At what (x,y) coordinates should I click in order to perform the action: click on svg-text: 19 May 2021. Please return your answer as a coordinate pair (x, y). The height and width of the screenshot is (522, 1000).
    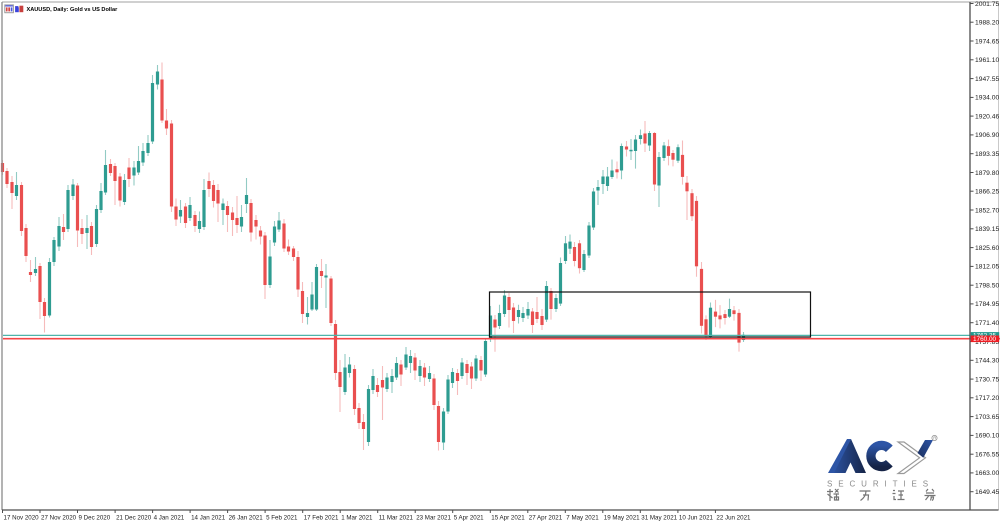
    Looking at the image, I should click on (622, 517).